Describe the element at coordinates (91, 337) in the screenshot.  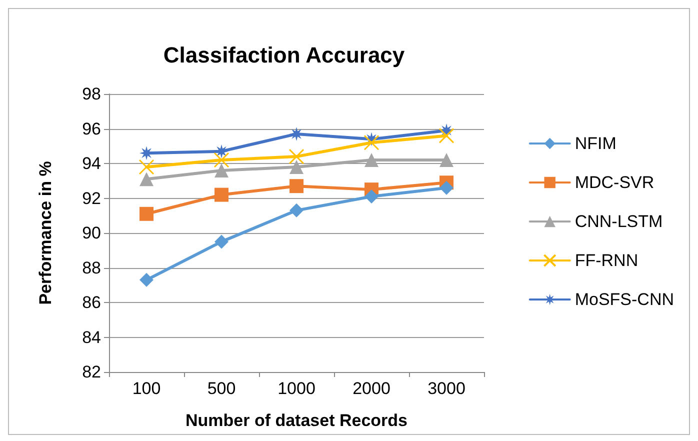
I see `y-tick-label: 84` at that location.